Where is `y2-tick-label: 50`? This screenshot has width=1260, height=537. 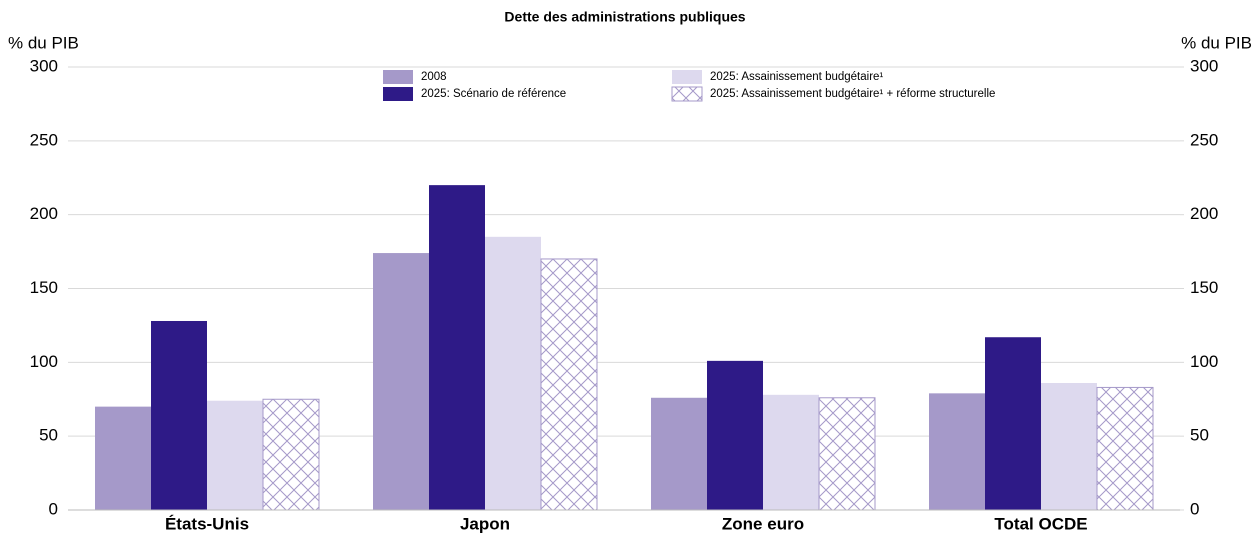 y2-tick-label: 50 is located at coordinates (1199, 435).